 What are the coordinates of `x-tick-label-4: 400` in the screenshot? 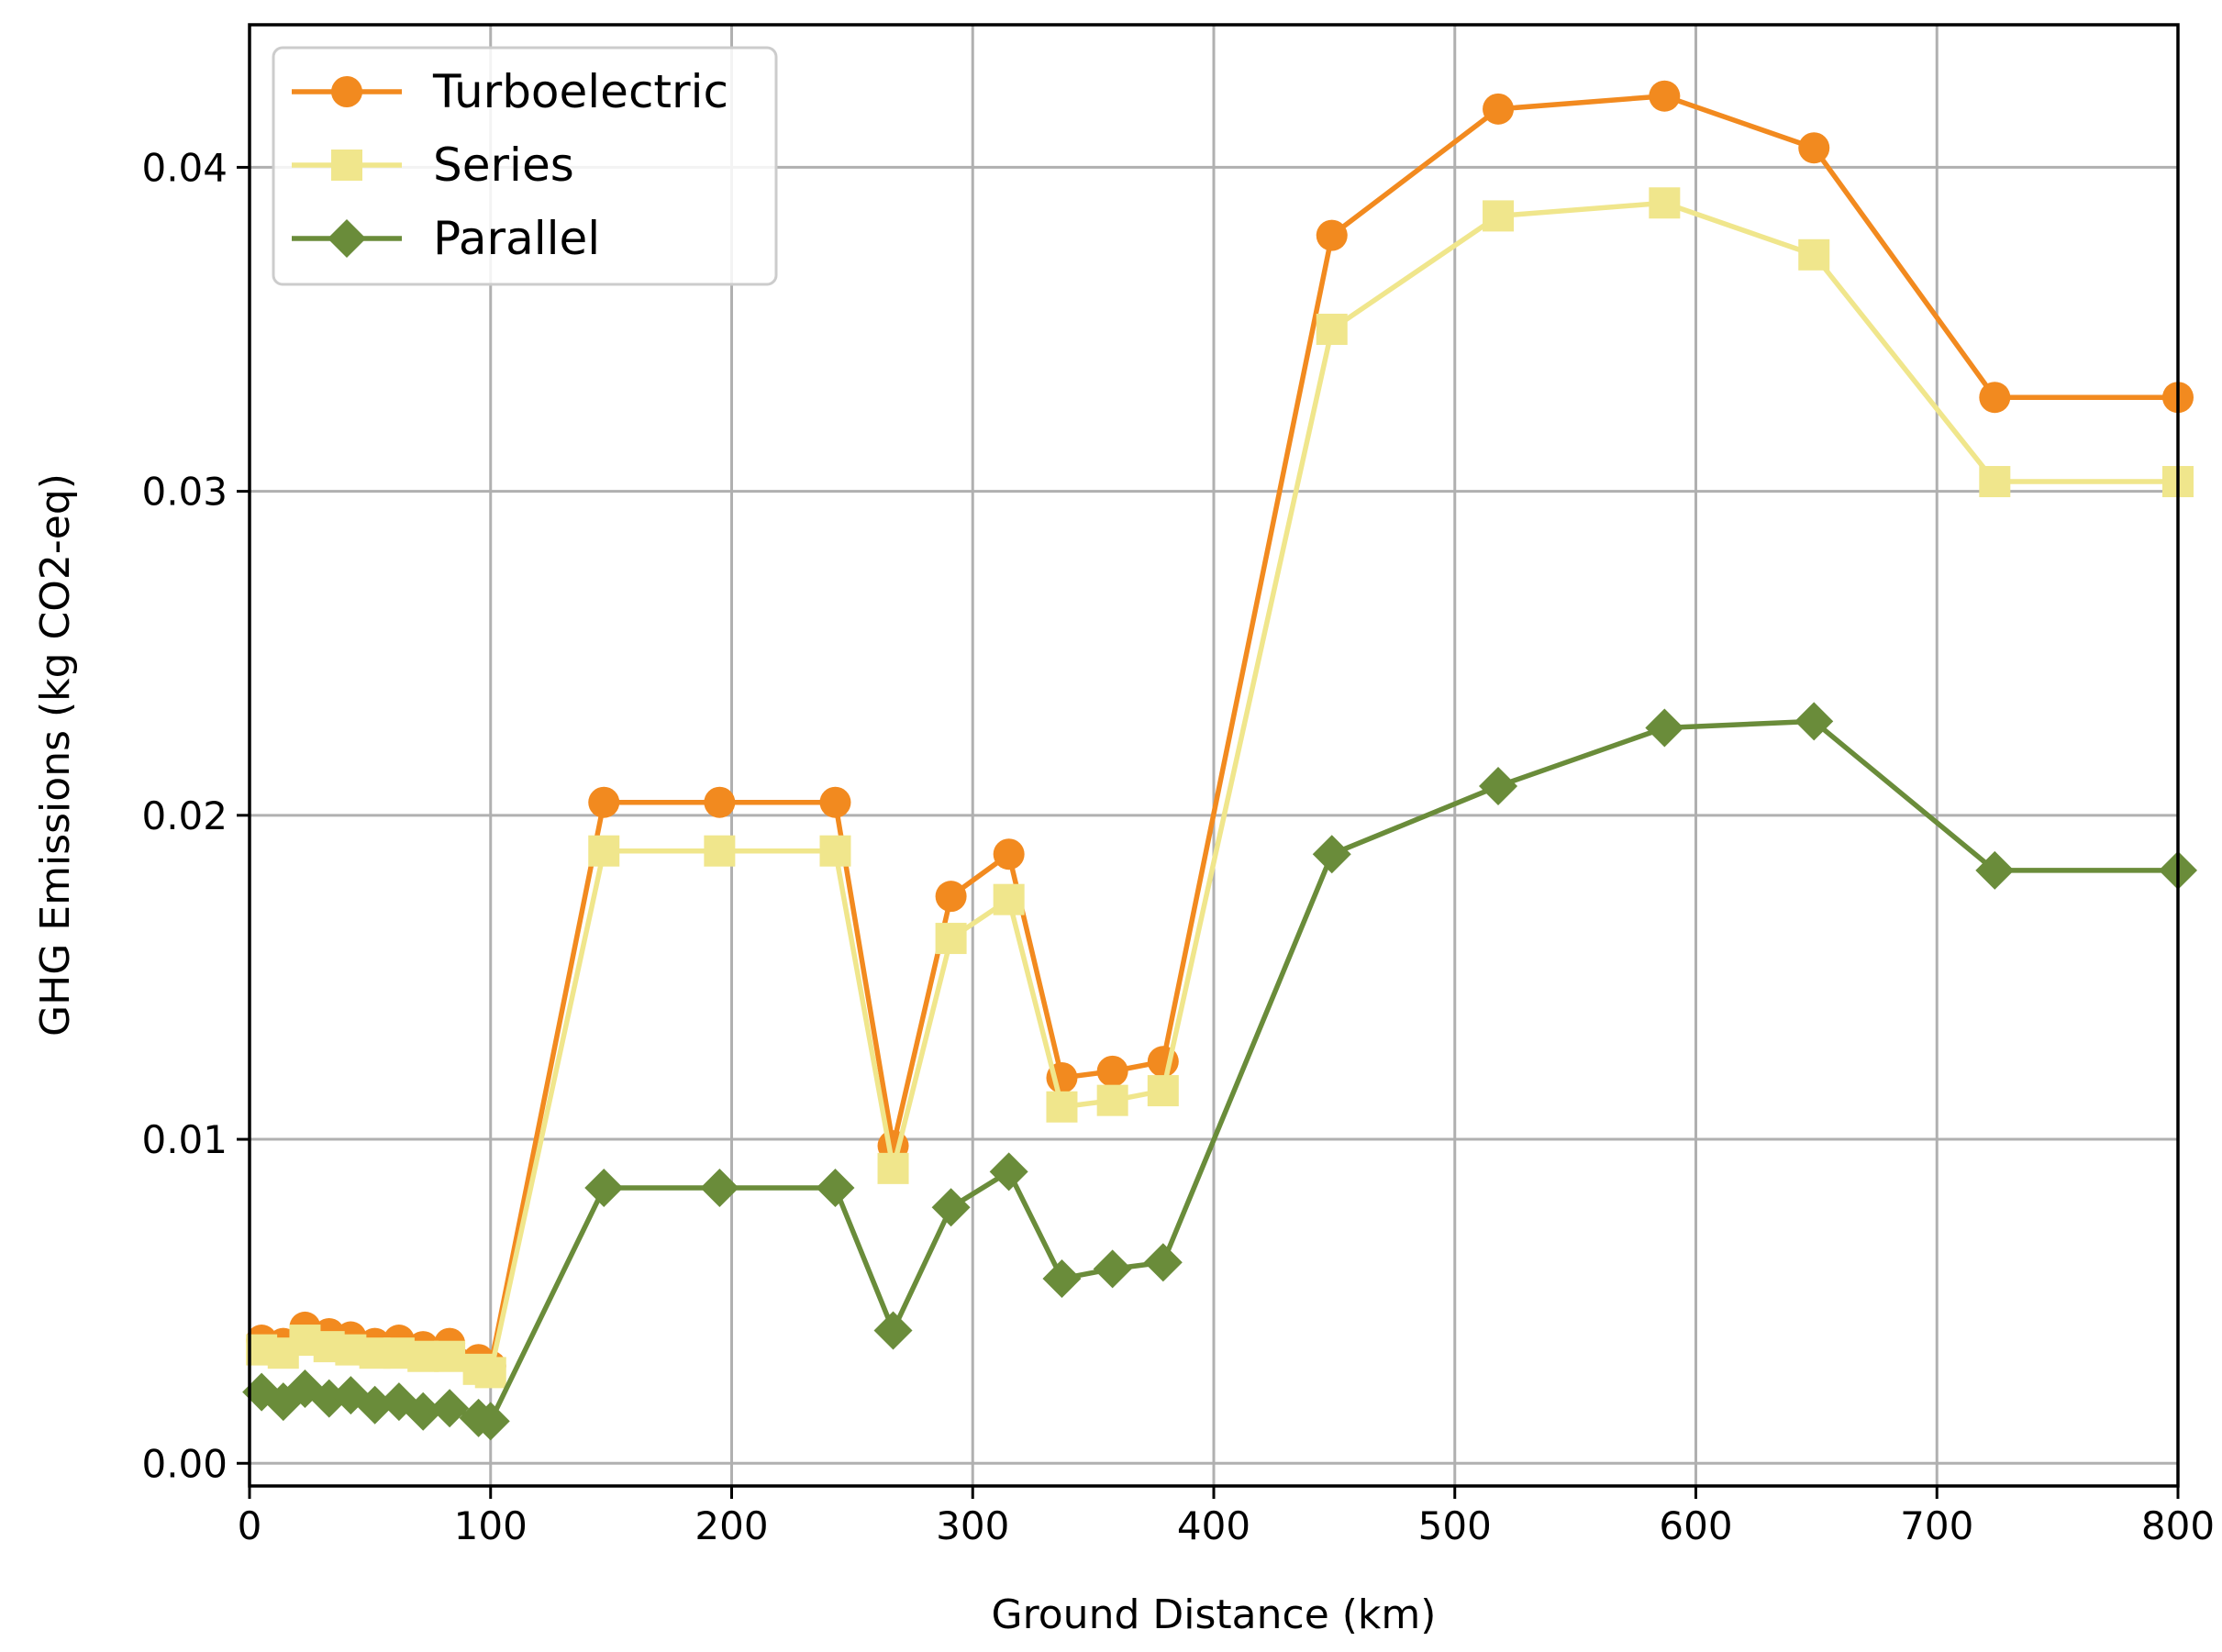 It's located at (1213, 1525).